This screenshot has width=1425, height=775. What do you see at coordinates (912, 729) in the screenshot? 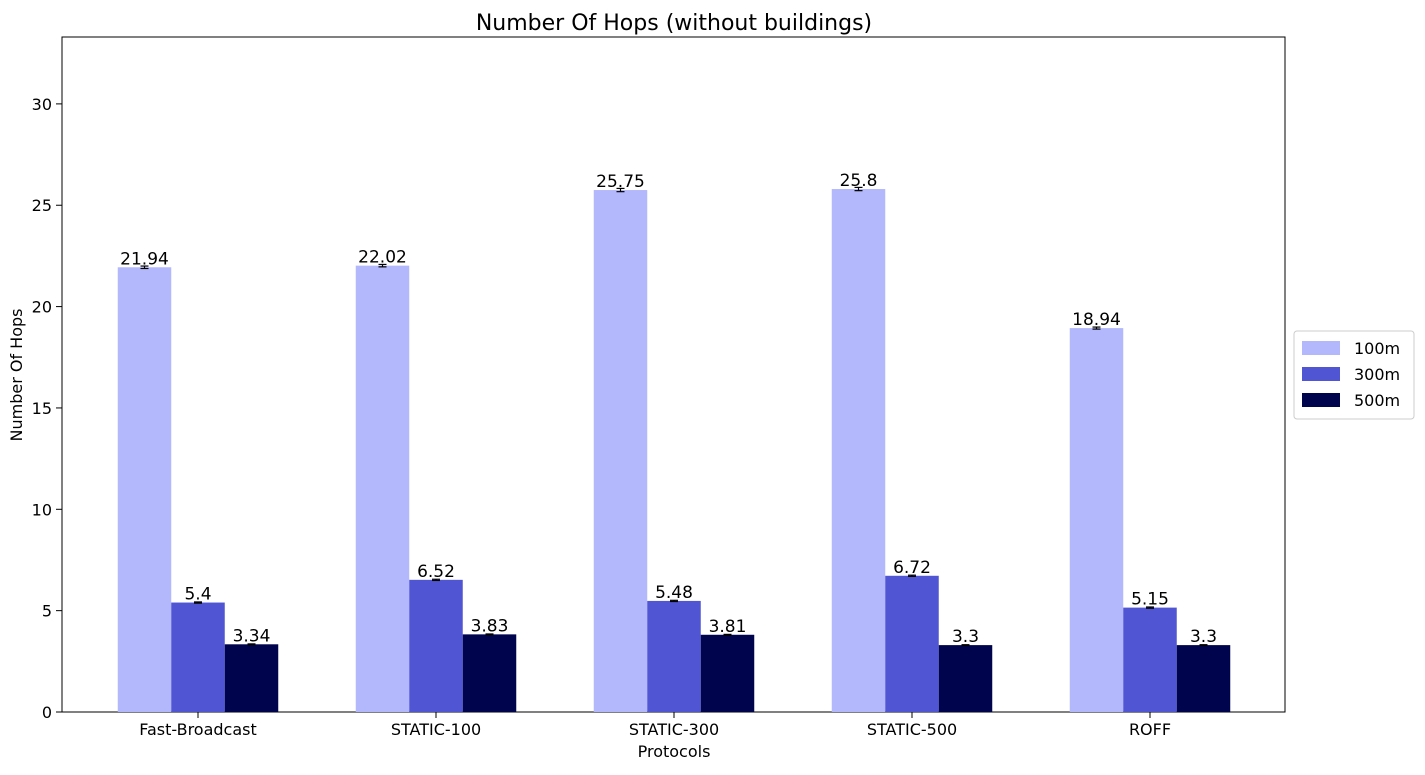
I see `x-tick-label: STATIC-500` at bounding box center [912, 729].